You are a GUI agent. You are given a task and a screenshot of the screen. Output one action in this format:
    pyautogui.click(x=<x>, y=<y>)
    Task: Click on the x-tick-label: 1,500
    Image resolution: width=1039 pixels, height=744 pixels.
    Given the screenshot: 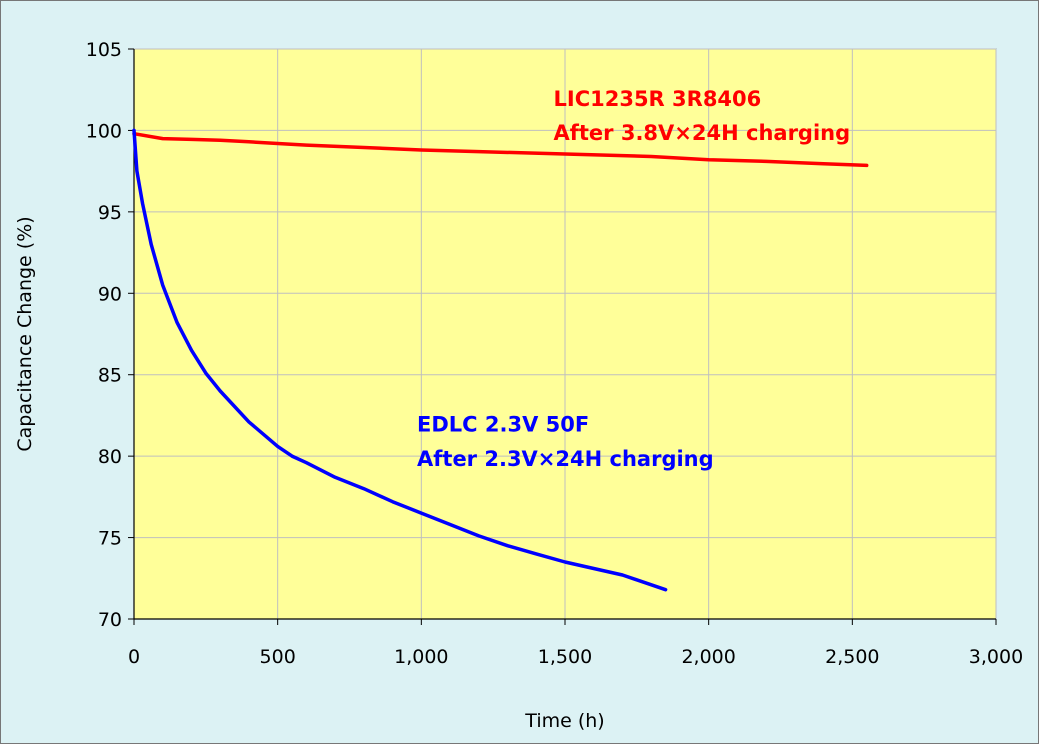 What is the action you would take?
    pyautogui.click(x=565, y=657)
    